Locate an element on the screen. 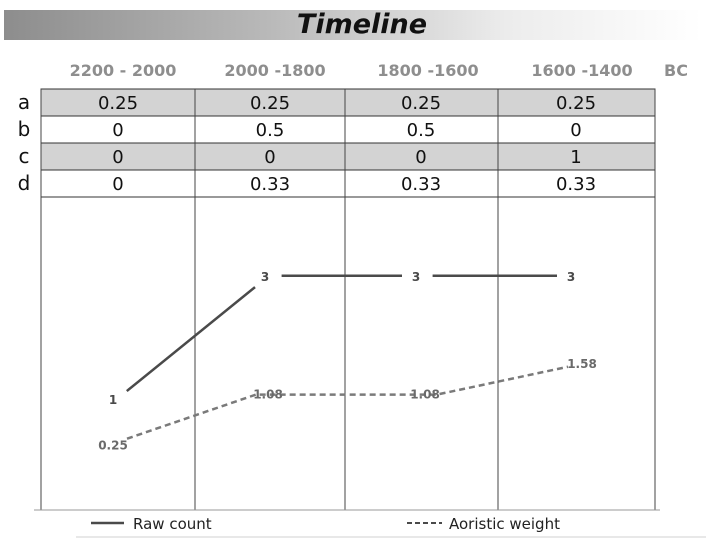  column-header: 1800 -1600 is located at coordinates (427, 70).